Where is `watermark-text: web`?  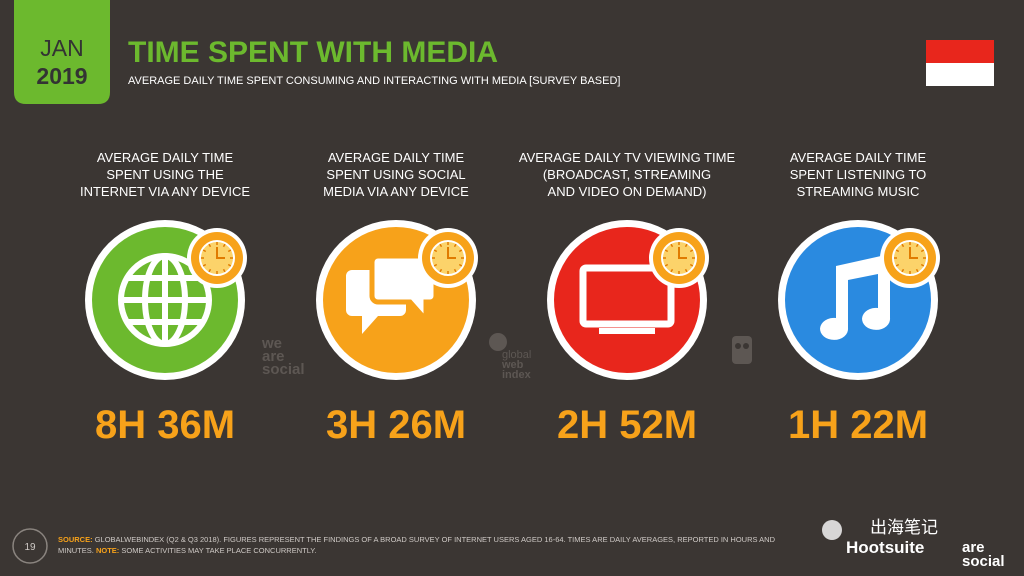 watermark-text: web is located at coordinates (512, 365).